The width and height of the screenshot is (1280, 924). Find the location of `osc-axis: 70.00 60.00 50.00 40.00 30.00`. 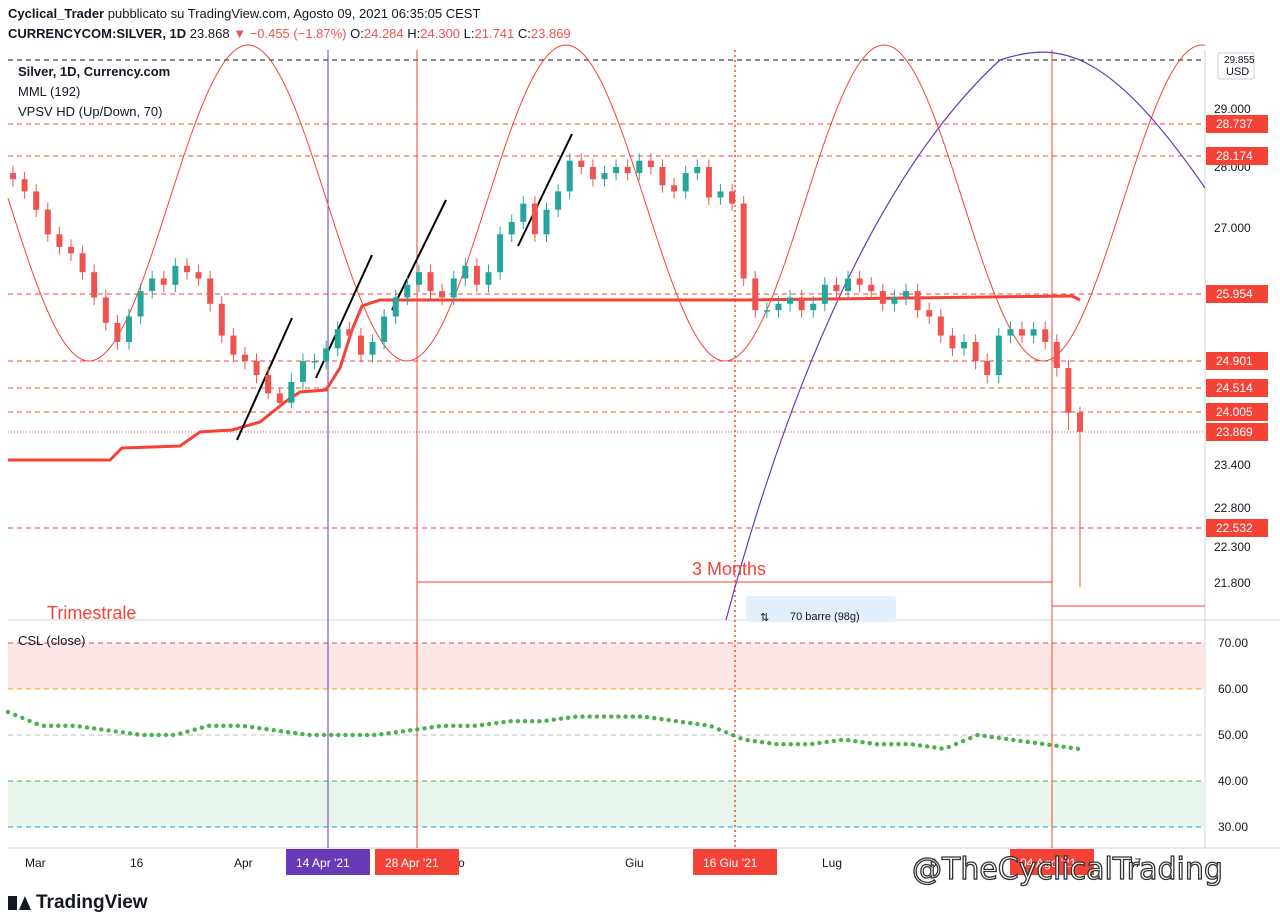

osc-axis: 70.00 60.00 50.00 40.00 30.00 is located at coordinates (1233, 735).